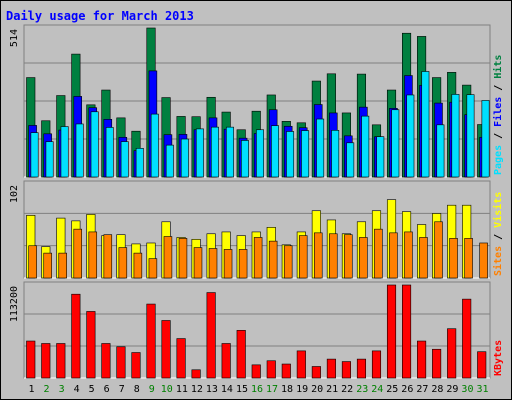 Image resolution: width=512 pixels, height=400 pixels. Describe the element at coordinates (92, 389) in the screenshot. I see `x-tick-label: 5` at that location.